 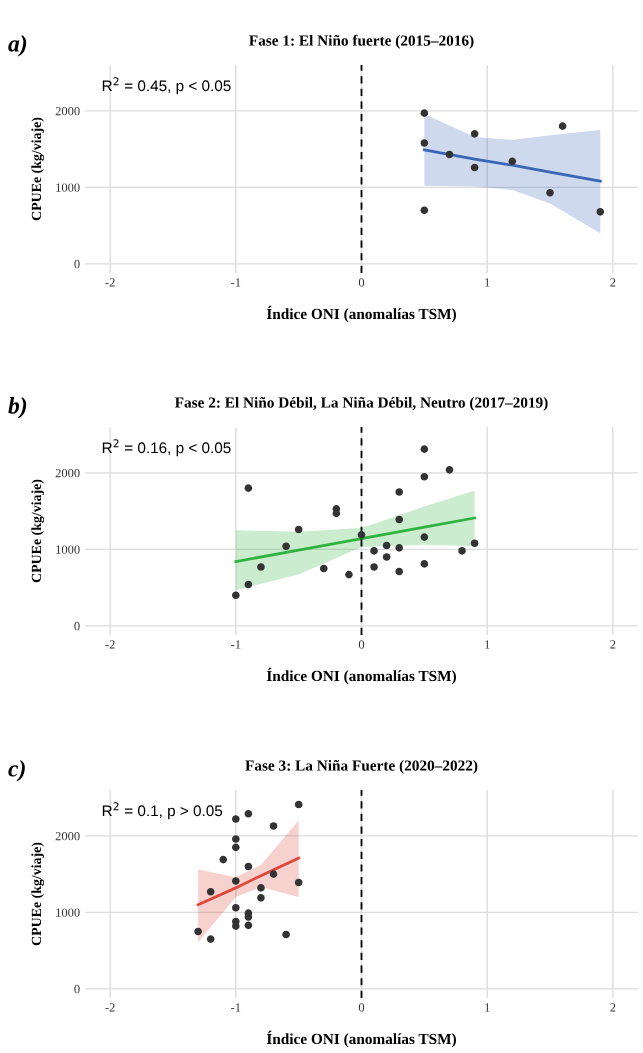 I want to click on annotation: R$^{2}$ = 0.1, p > 0.05, so click(x=162, y=811).